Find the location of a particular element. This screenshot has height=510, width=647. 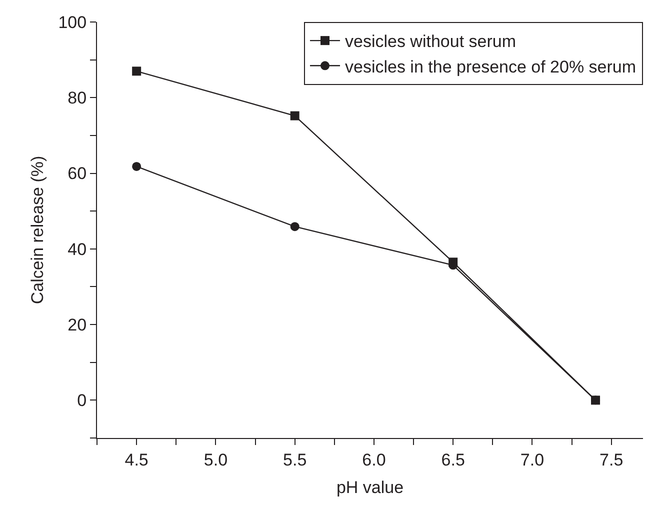

y-tick-label: 80 is located at coordinates (77, 98).